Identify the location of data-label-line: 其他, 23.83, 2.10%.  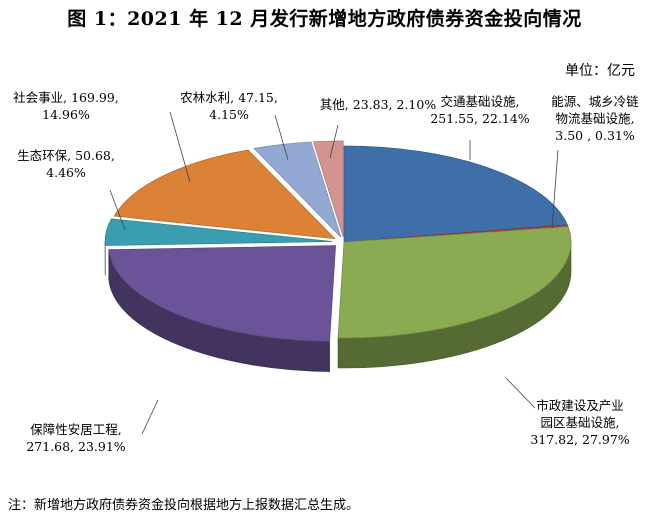
(378, 104).